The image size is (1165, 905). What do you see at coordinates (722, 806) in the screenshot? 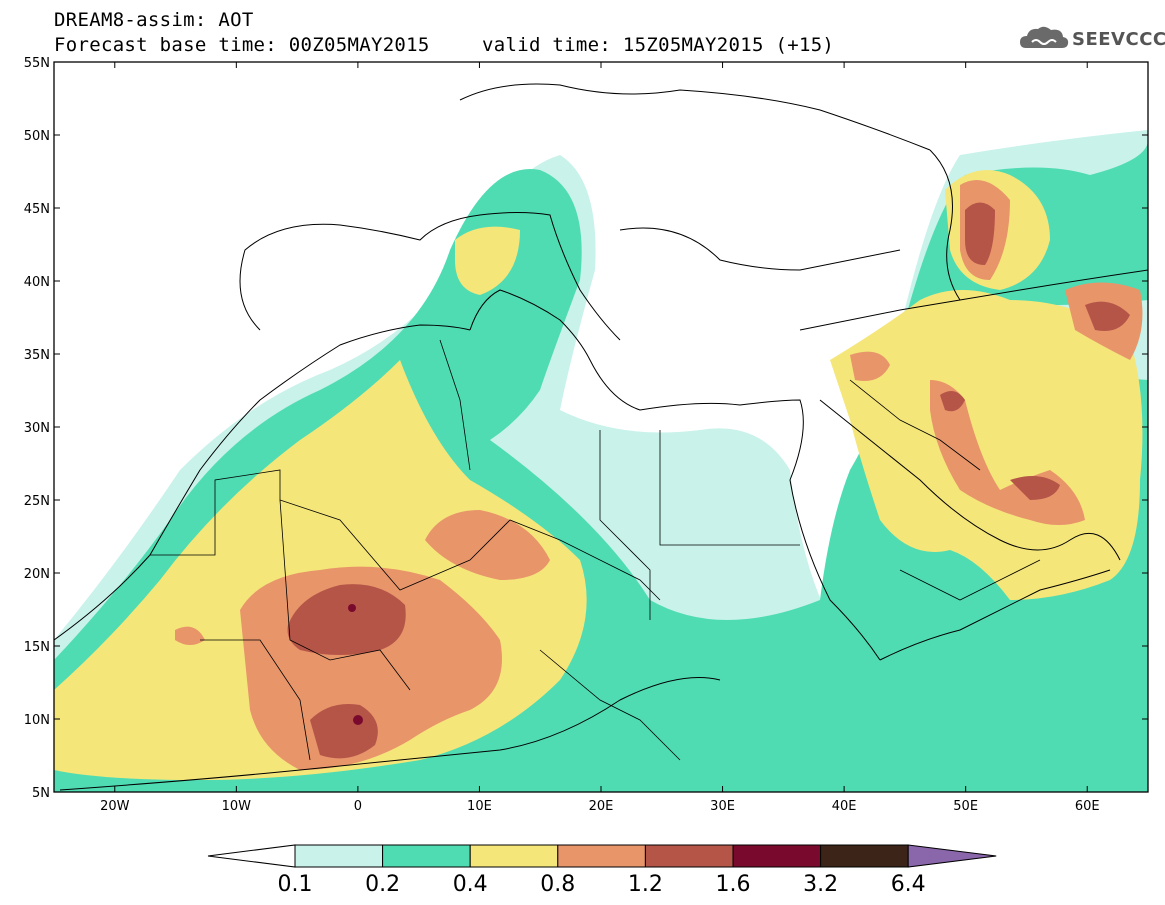
I see `lon-label: 30E` at bounding box center [722, 806].